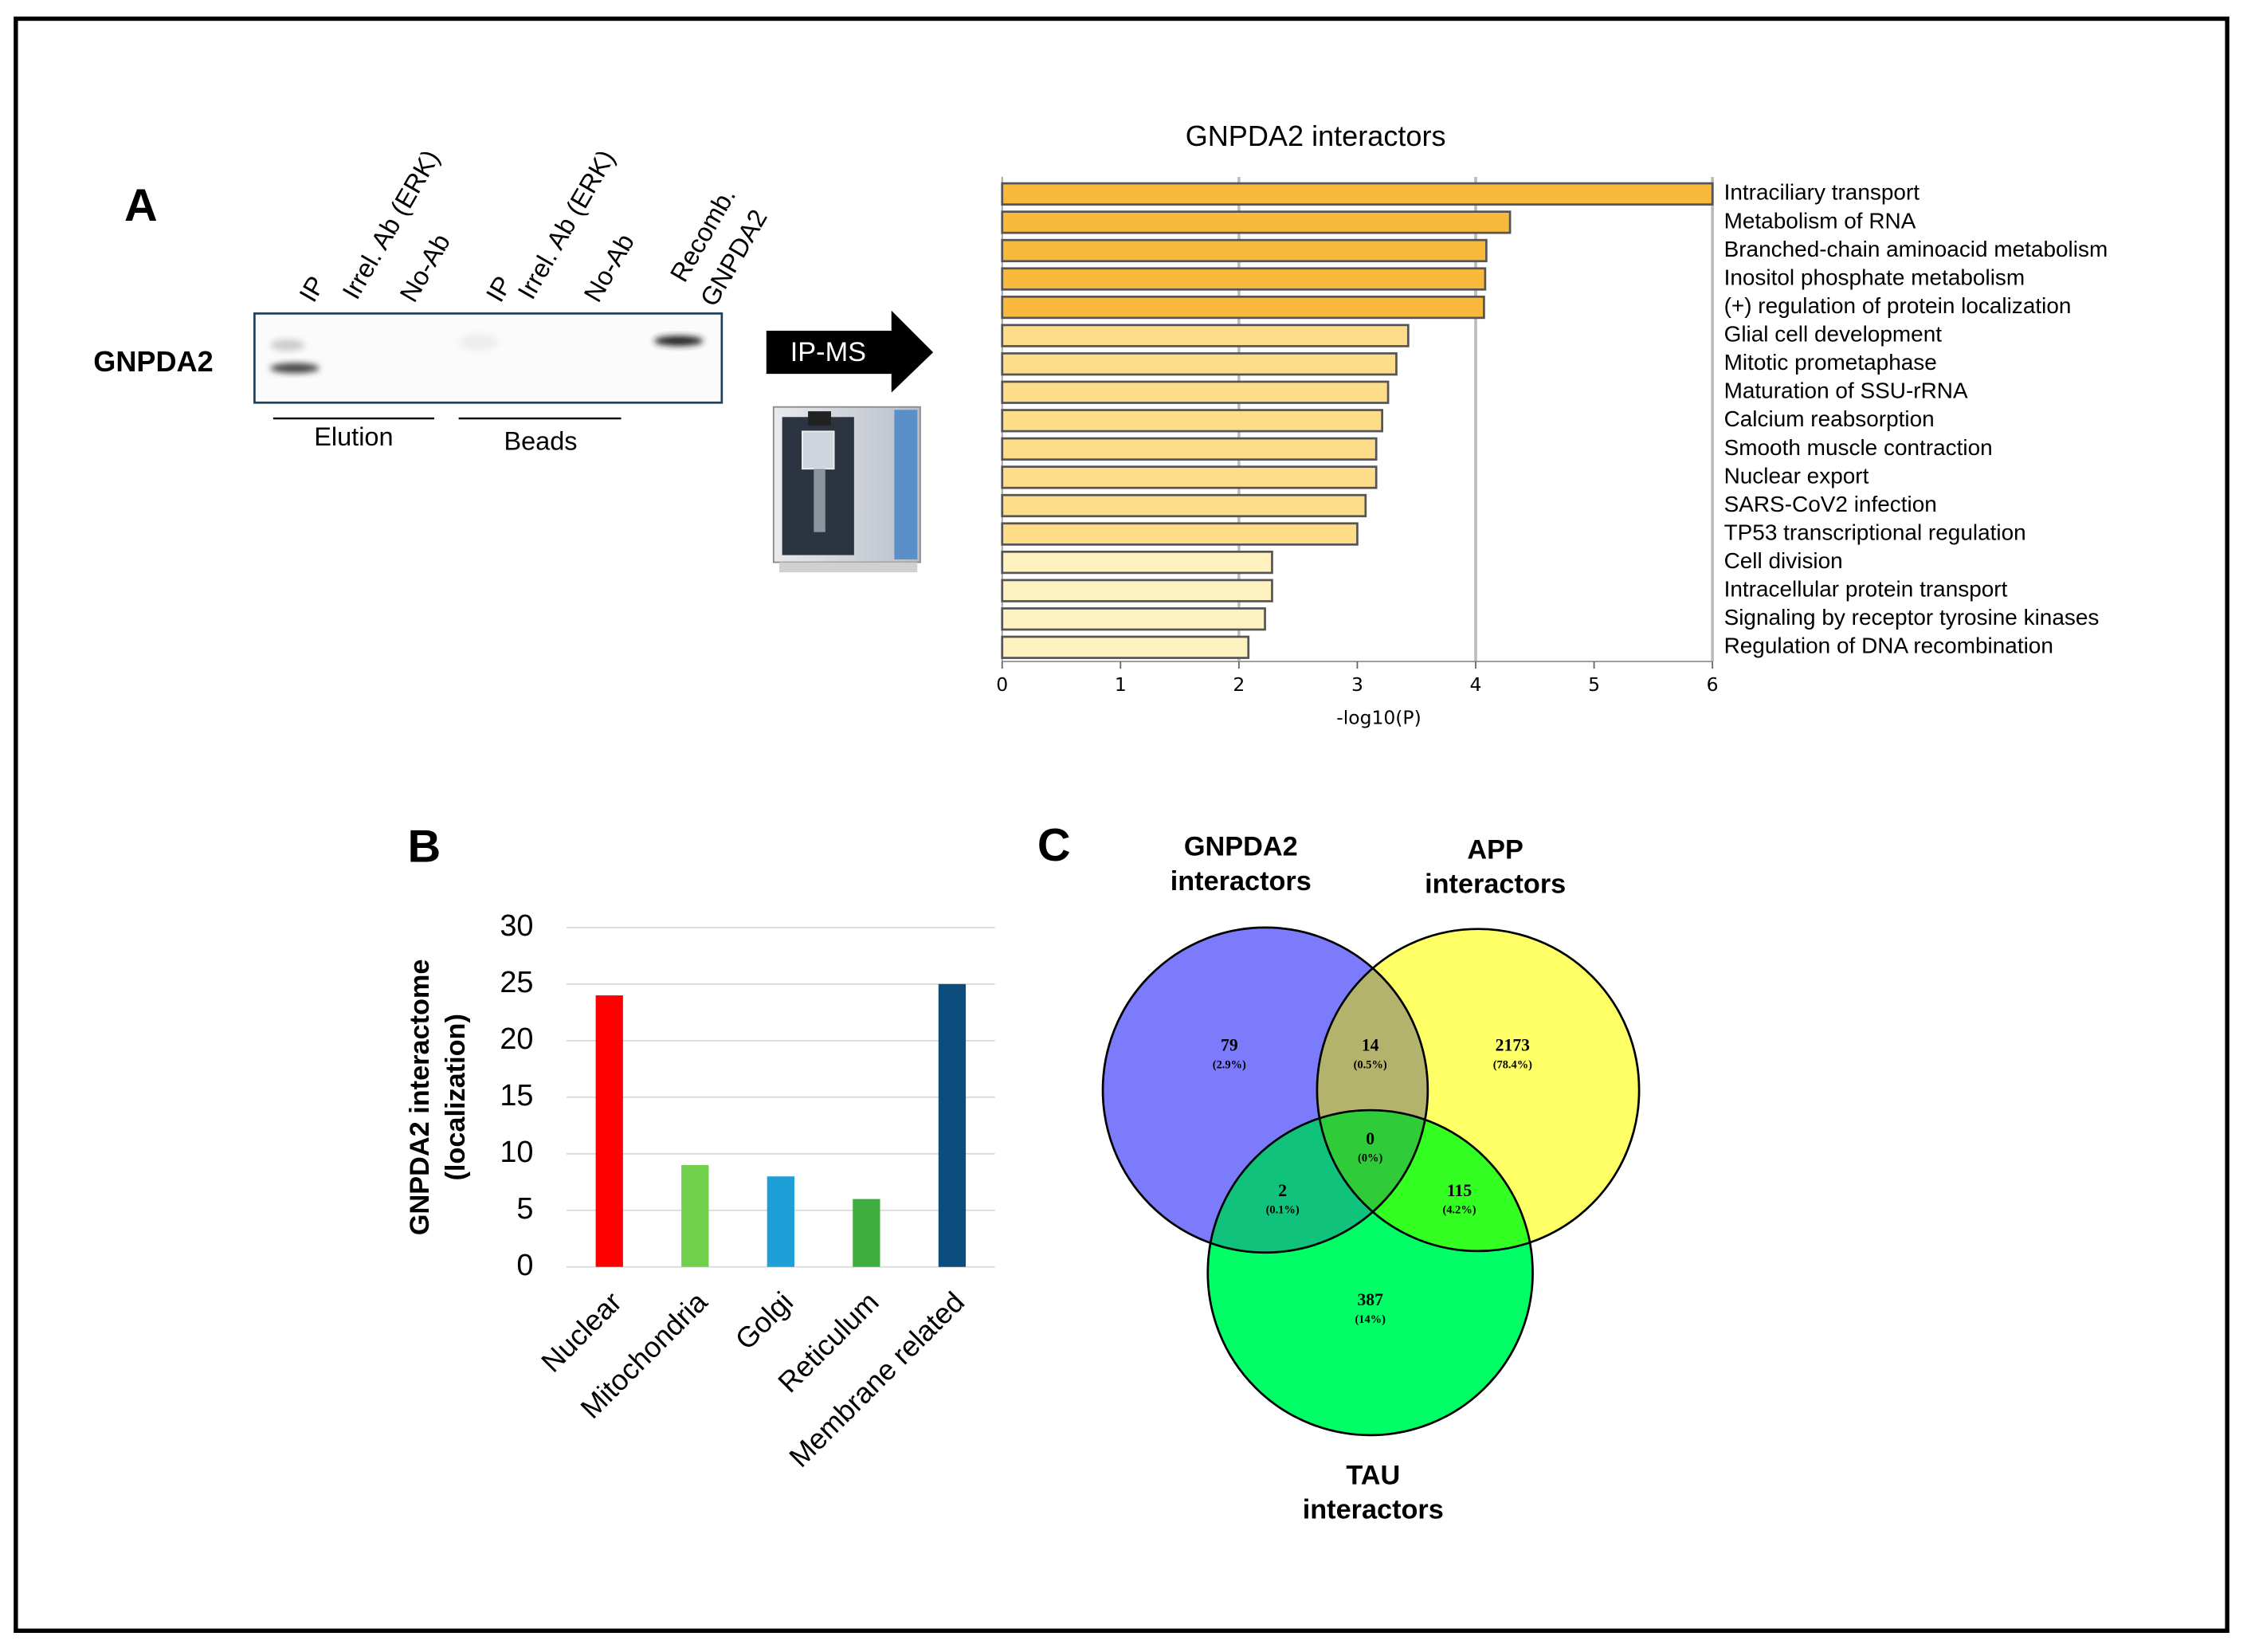  Describe the element at coordinates (1283, 1210) in the screenshot. I see `region-percent: (0.1%)` at that location.